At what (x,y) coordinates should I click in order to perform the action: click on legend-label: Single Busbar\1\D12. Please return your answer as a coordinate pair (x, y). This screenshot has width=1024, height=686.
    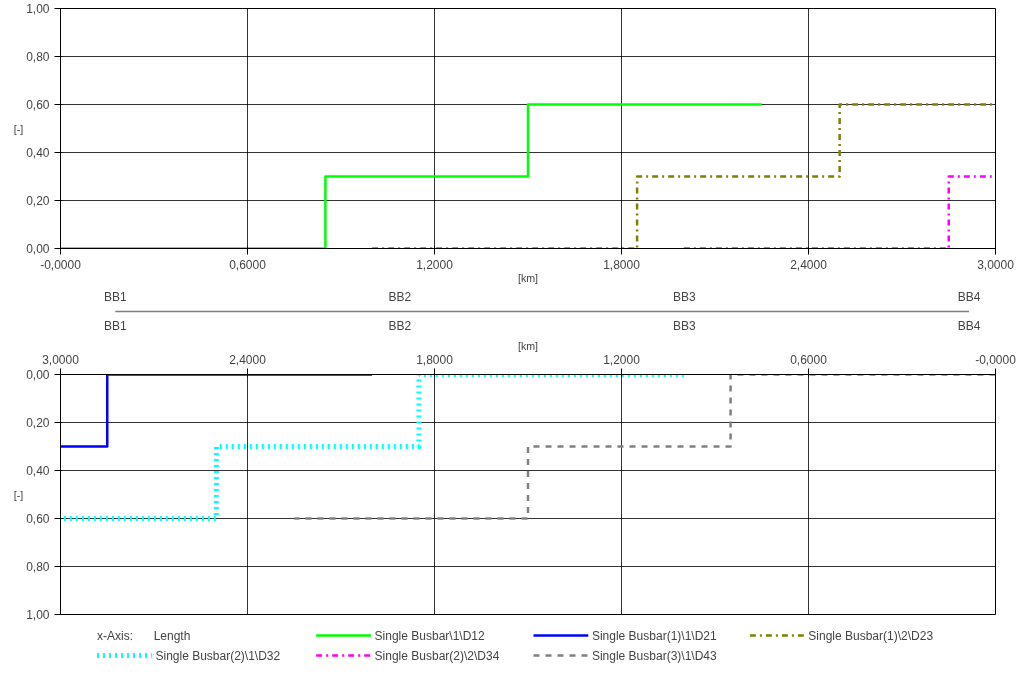
    Looking at the image, I should click on (429, 635).